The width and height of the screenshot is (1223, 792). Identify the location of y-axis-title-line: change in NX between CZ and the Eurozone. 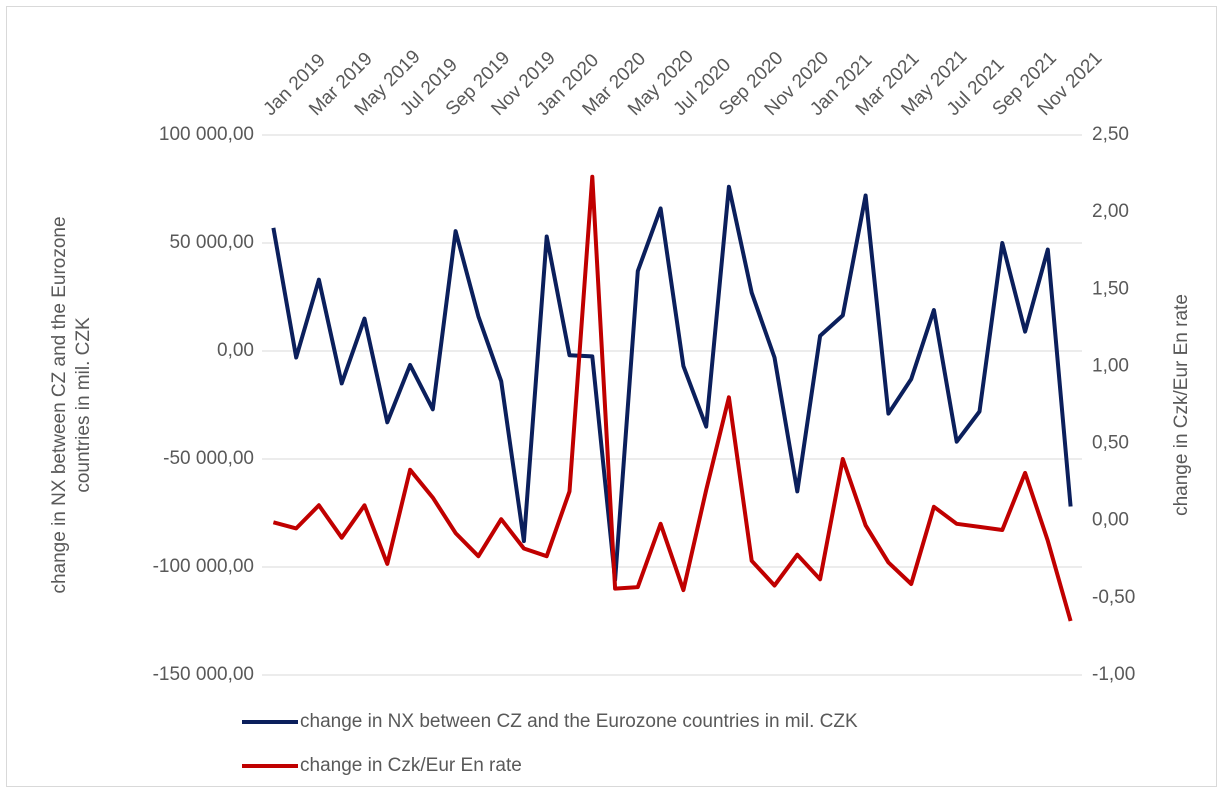
(59, 404).